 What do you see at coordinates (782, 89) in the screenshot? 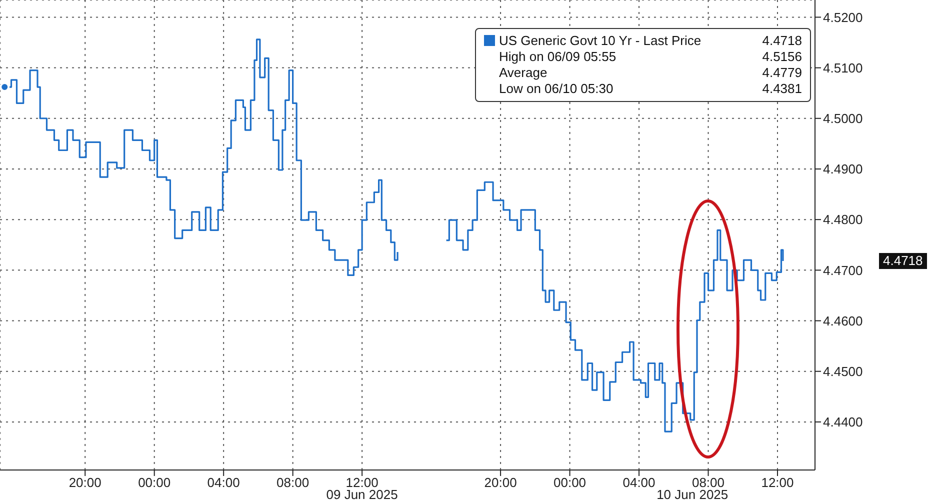
I see `annotation: 4.4381` at bounding box center [782, 89].